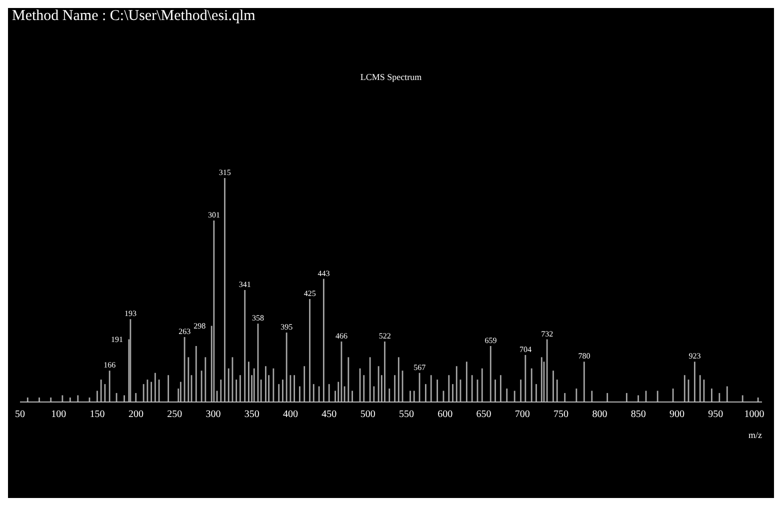 This screenshot has height=508, width=782. Describe the element at coordinates (58, 414) in the screenshot. I see `x-tick-label: 100` at that location.